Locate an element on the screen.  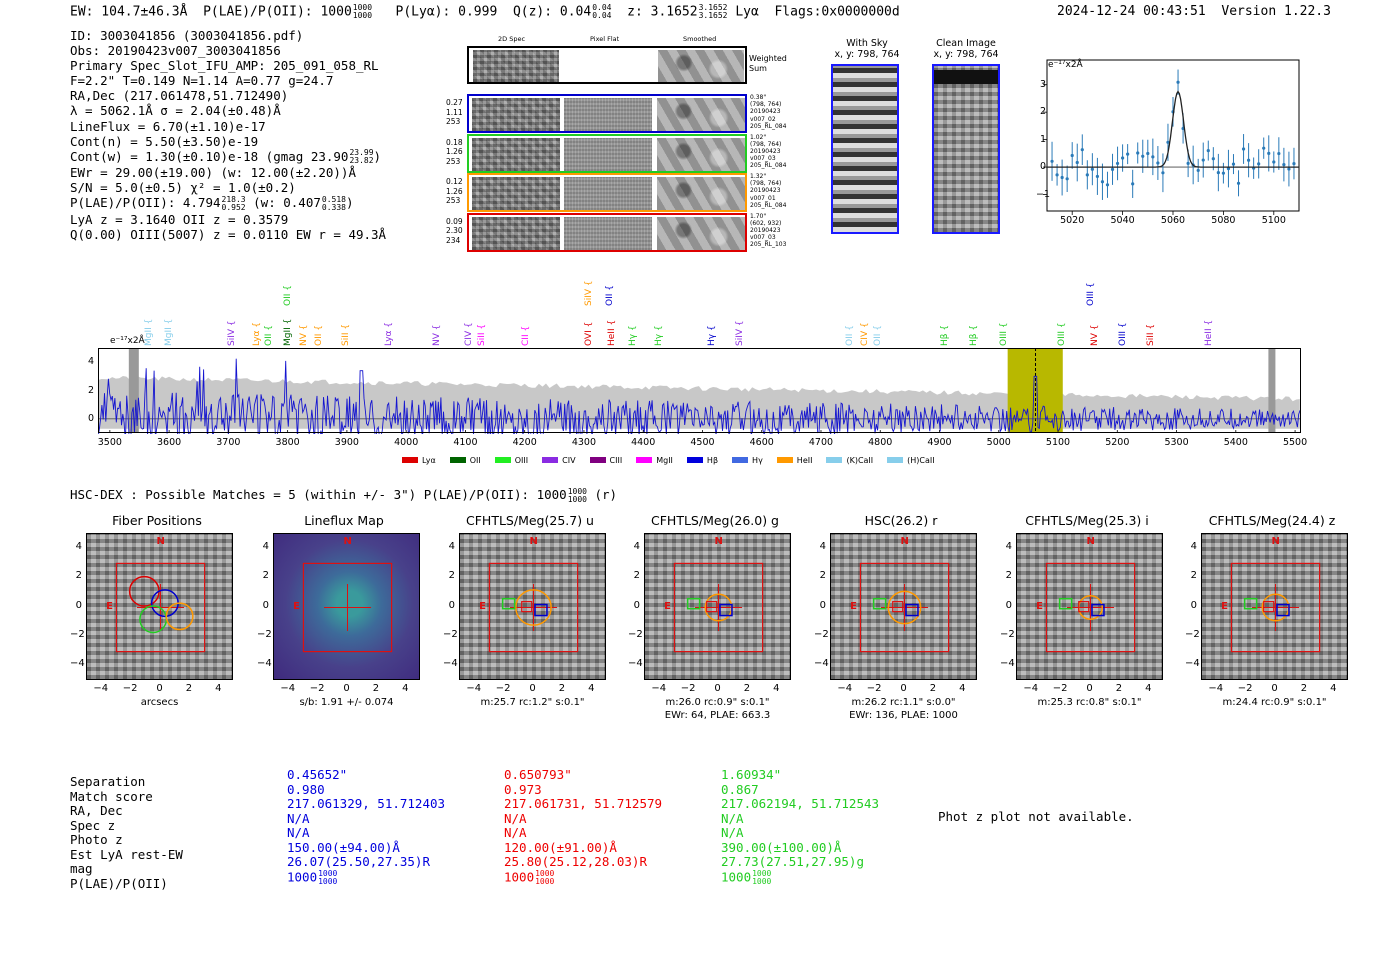
info-contw: Cont(w) = 1.30(±0.10)e-18 (gmag 23.90 is located at coordinates (209, 156).